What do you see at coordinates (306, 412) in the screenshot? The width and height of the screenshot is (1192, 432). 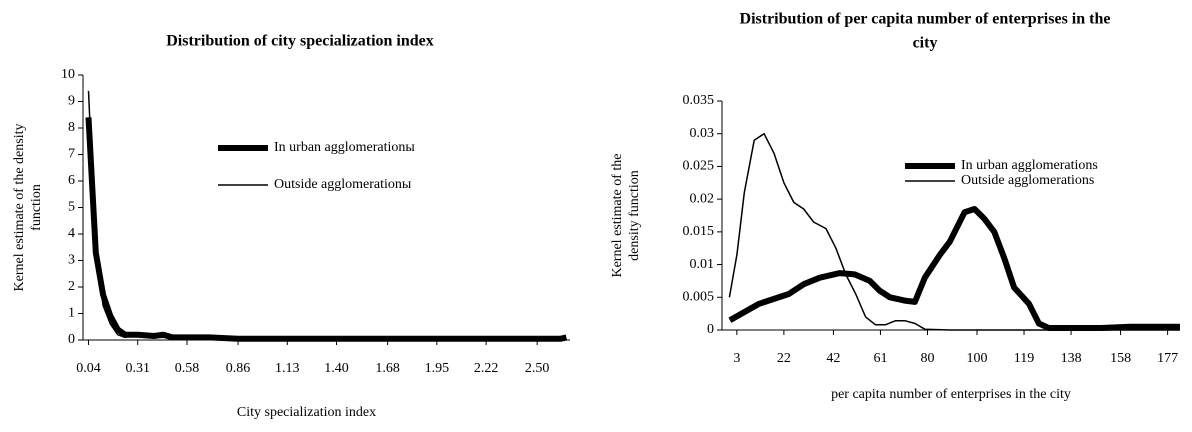 I see `x-axis-label: City specialization index` at bounding box center [306, 412].